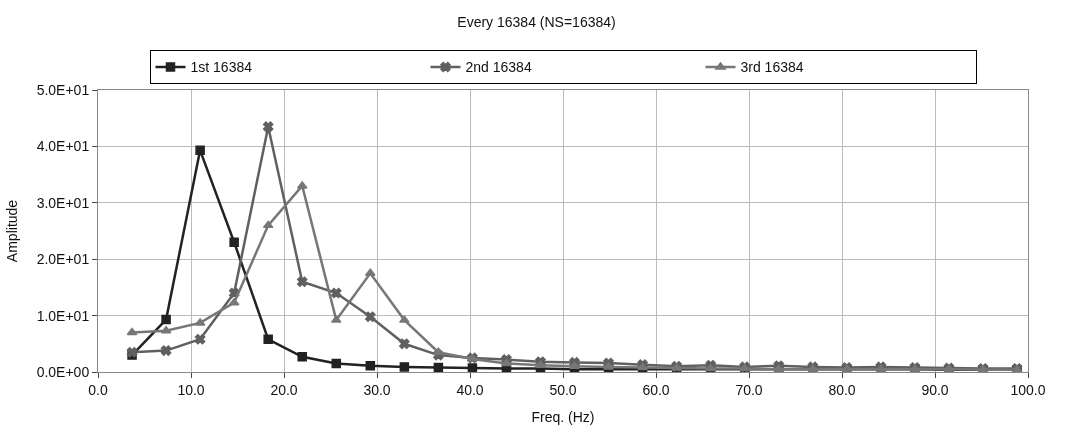 The image size is (1073, 435). Describe the element at coordinates (63, 89) in the screenshot. I see `y-tick-label: 5.0E+01` at that location.